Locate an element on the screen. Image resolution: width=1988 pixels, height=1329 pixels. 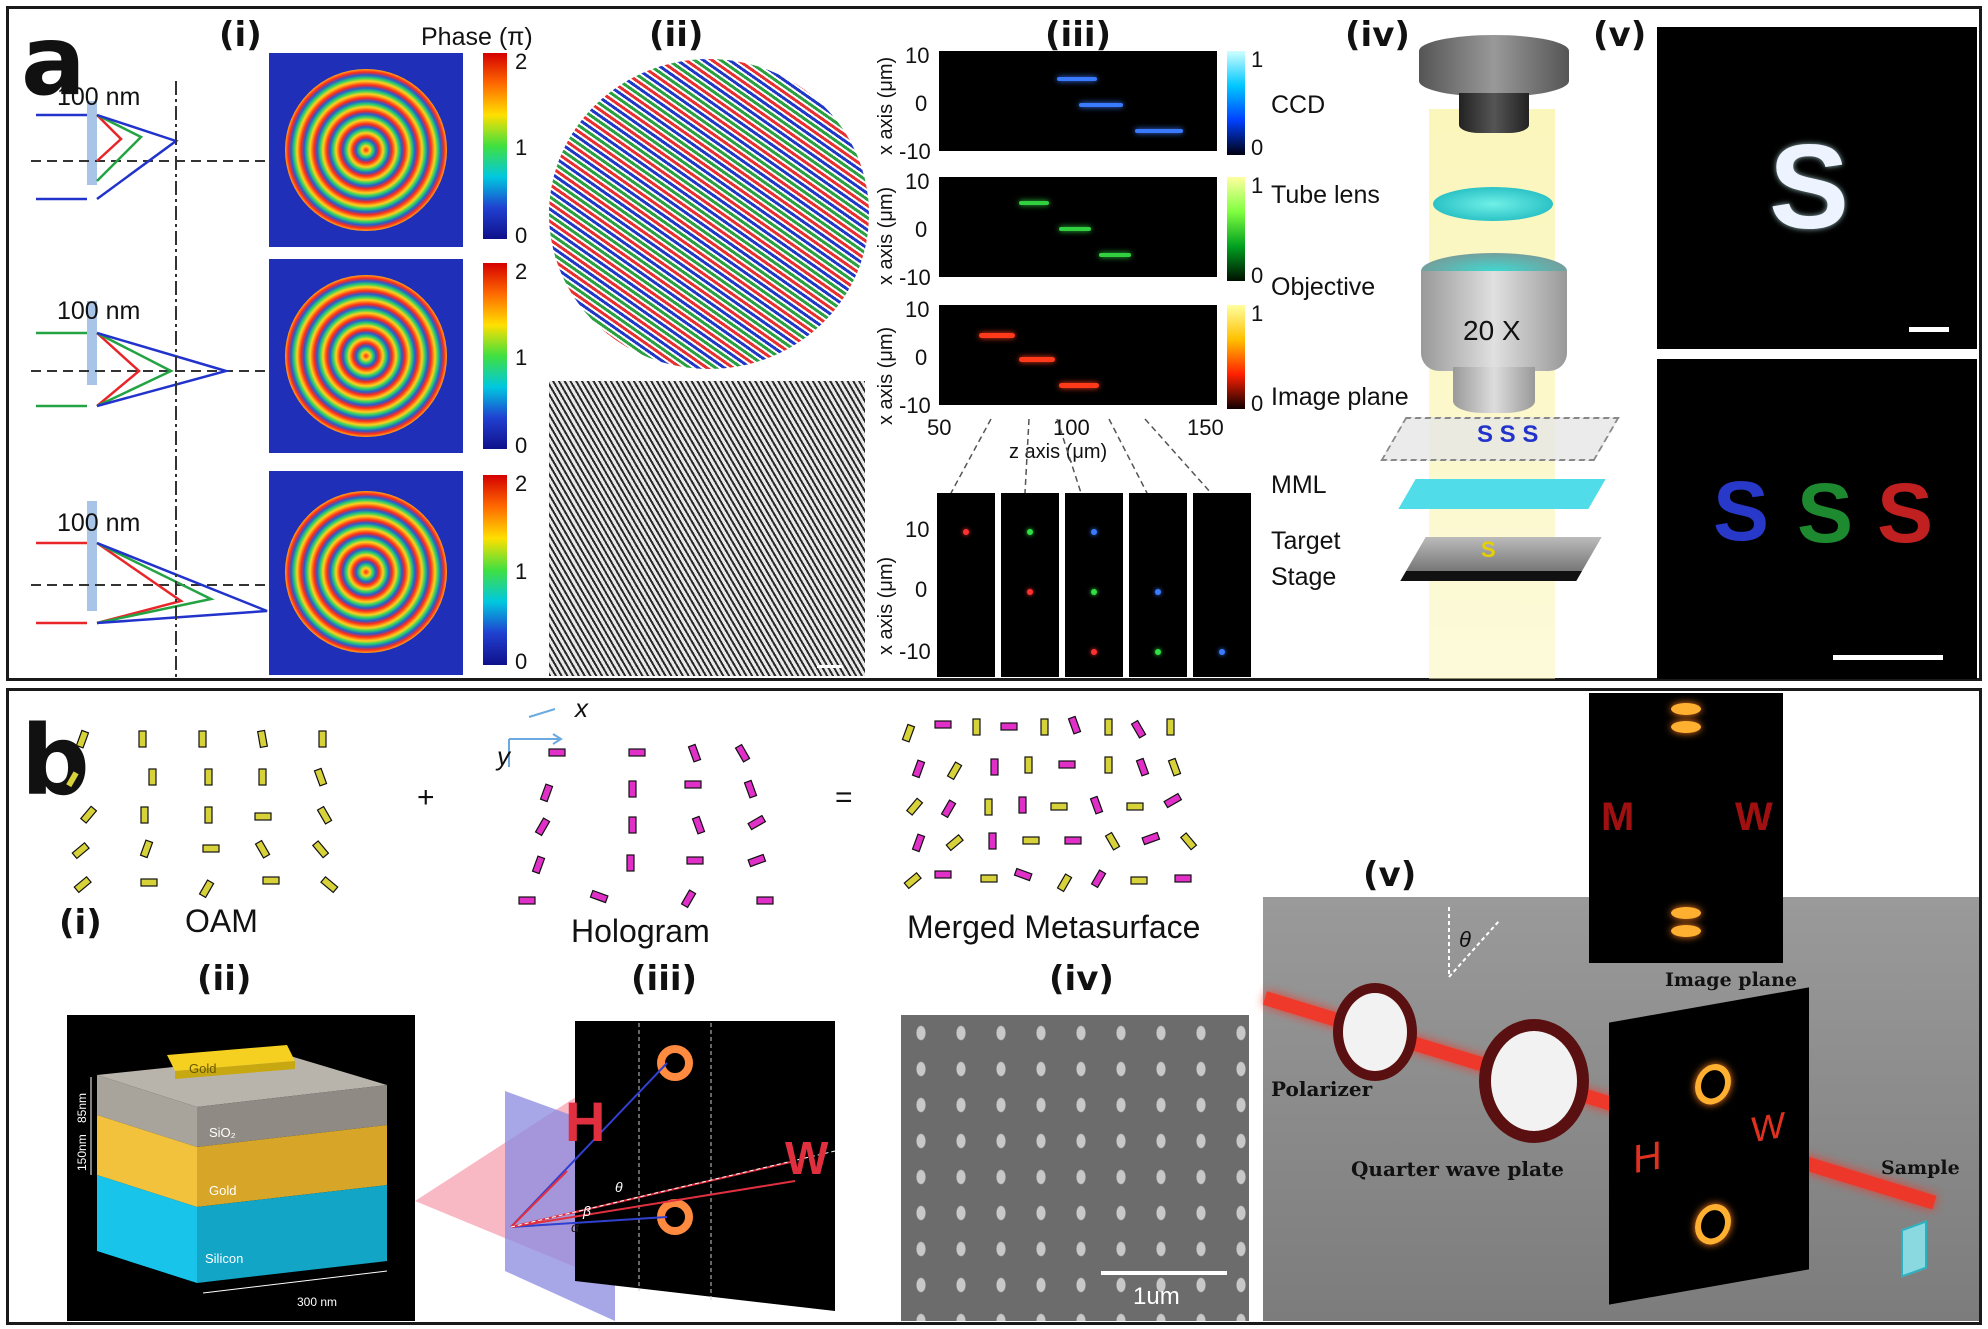
layer-label-silicon: Silicon is located at coordinates (224, 1258).